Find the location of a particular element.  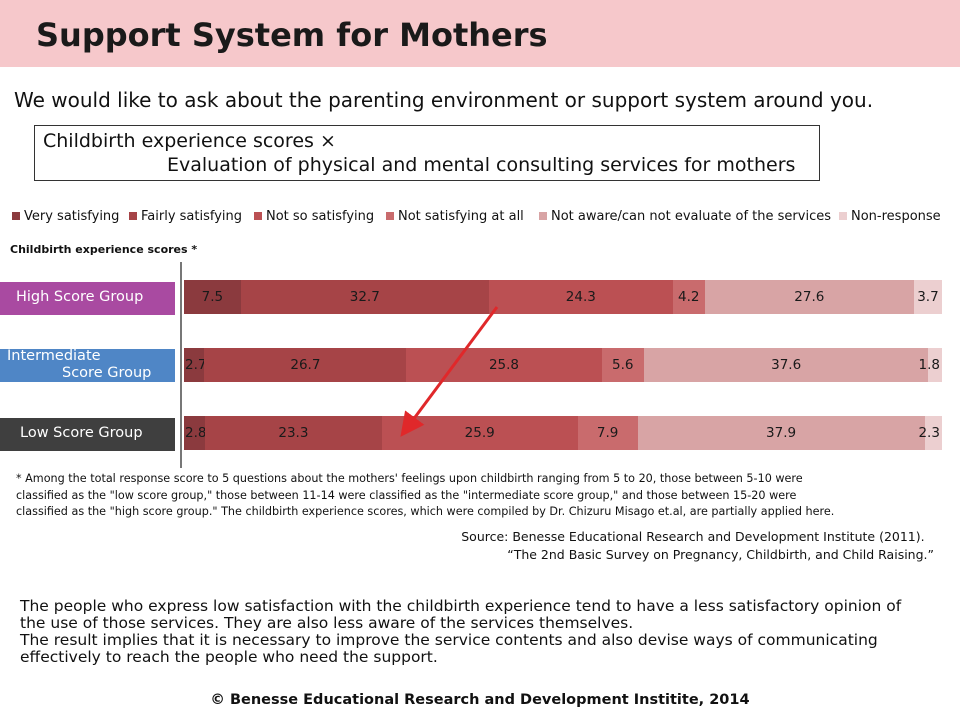

data-label: 37.6 is located at coordinates (786, 365).